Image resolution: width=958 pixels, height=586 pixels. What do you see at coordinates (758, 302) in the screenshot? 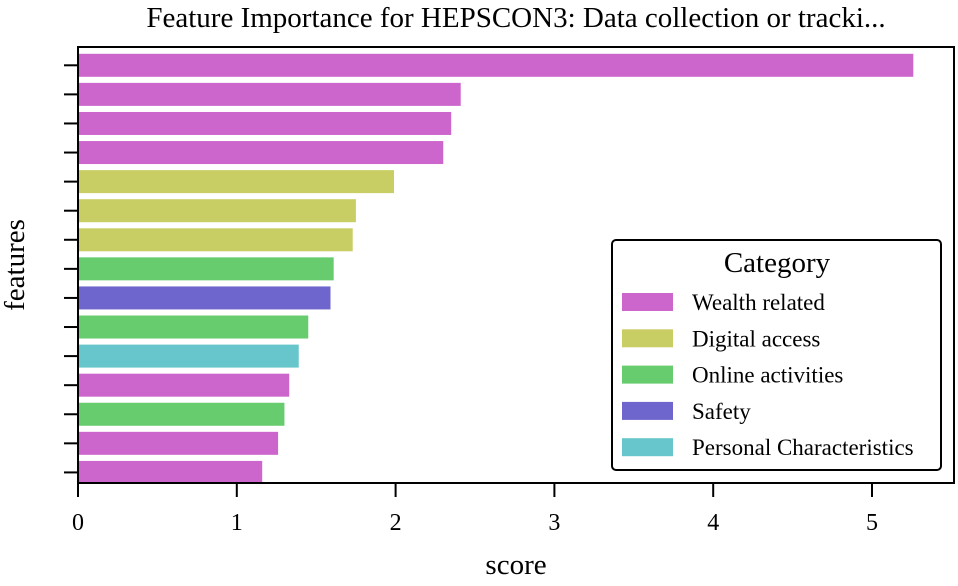
I see `legend-label: Wealth related` at bounding box center [758, 302].